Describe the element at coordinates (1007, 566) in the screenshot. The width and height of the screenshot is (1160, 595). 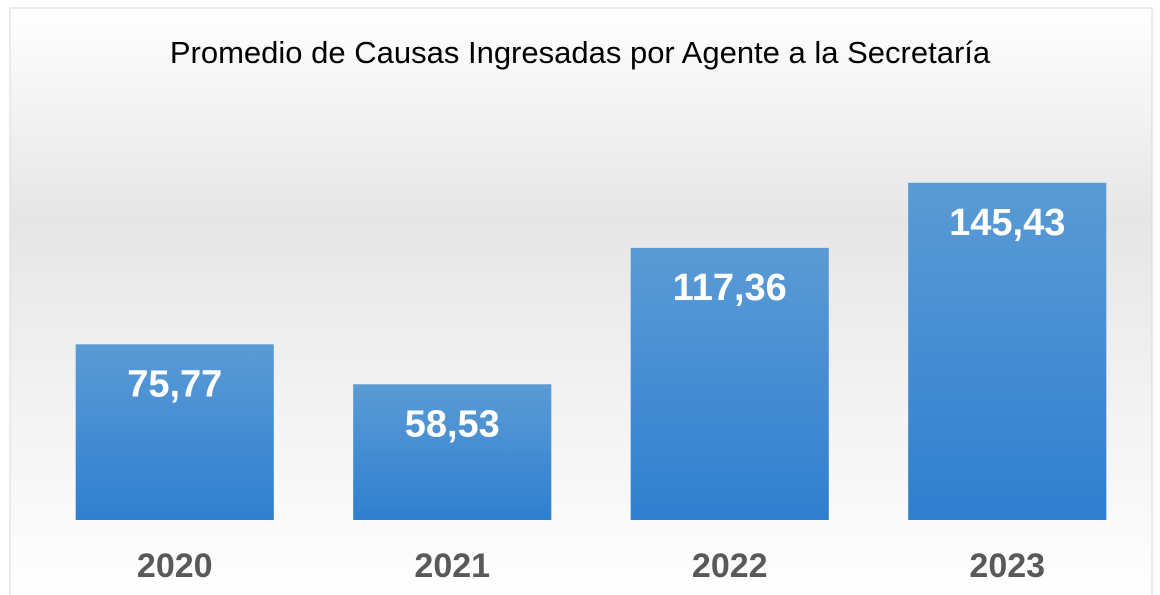
I see `x-tick-label: 2023` at that location.